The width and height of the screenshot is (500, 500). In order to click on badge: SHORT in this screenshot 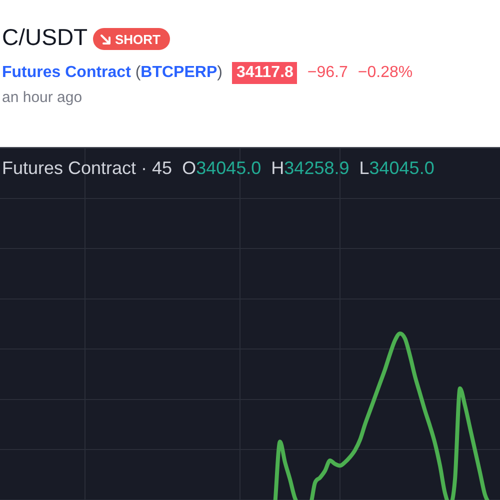, I will do `click(131, 39)`.